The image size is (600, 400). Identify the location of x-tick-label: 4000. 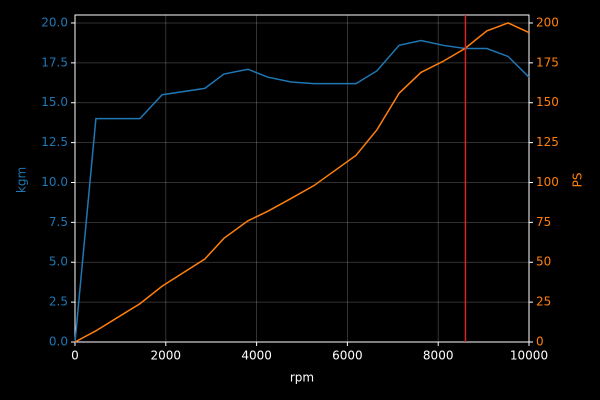
(256, 356).